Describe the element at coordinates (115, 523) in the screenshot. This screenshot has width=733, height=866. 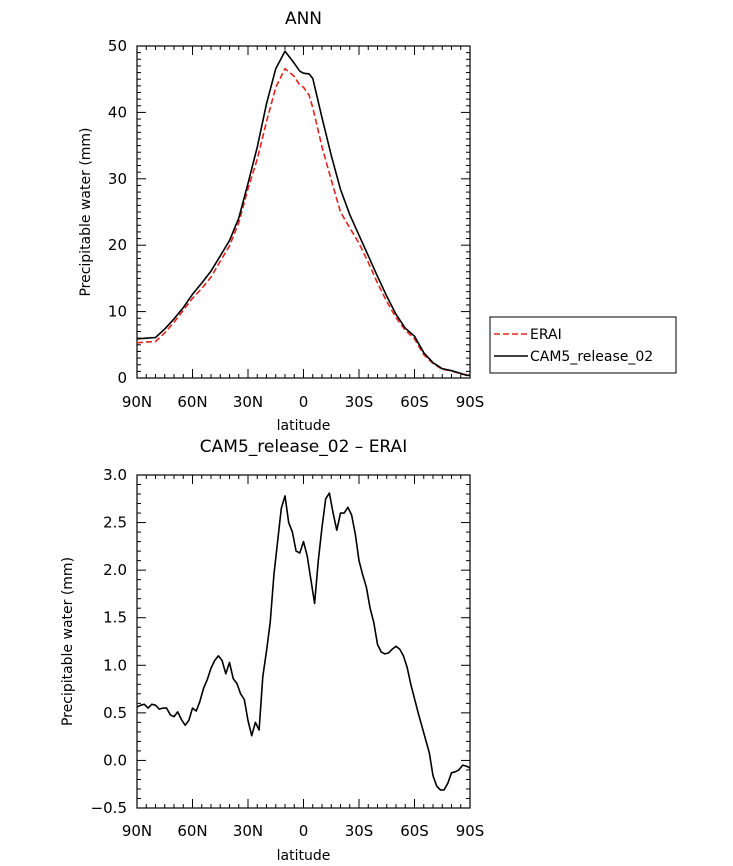
I see `y-tick-label: 2.5` at that location.